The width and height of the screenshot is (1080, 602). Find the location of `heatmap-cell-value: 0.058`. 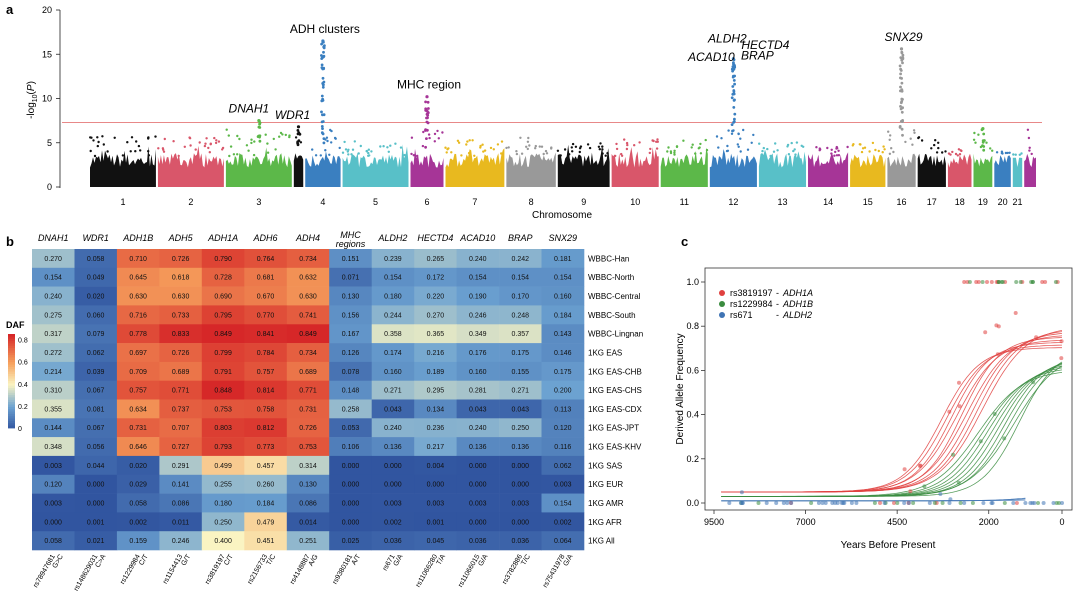

heatmap-cell-value: 0.058 is located at coordinates (53, 541).